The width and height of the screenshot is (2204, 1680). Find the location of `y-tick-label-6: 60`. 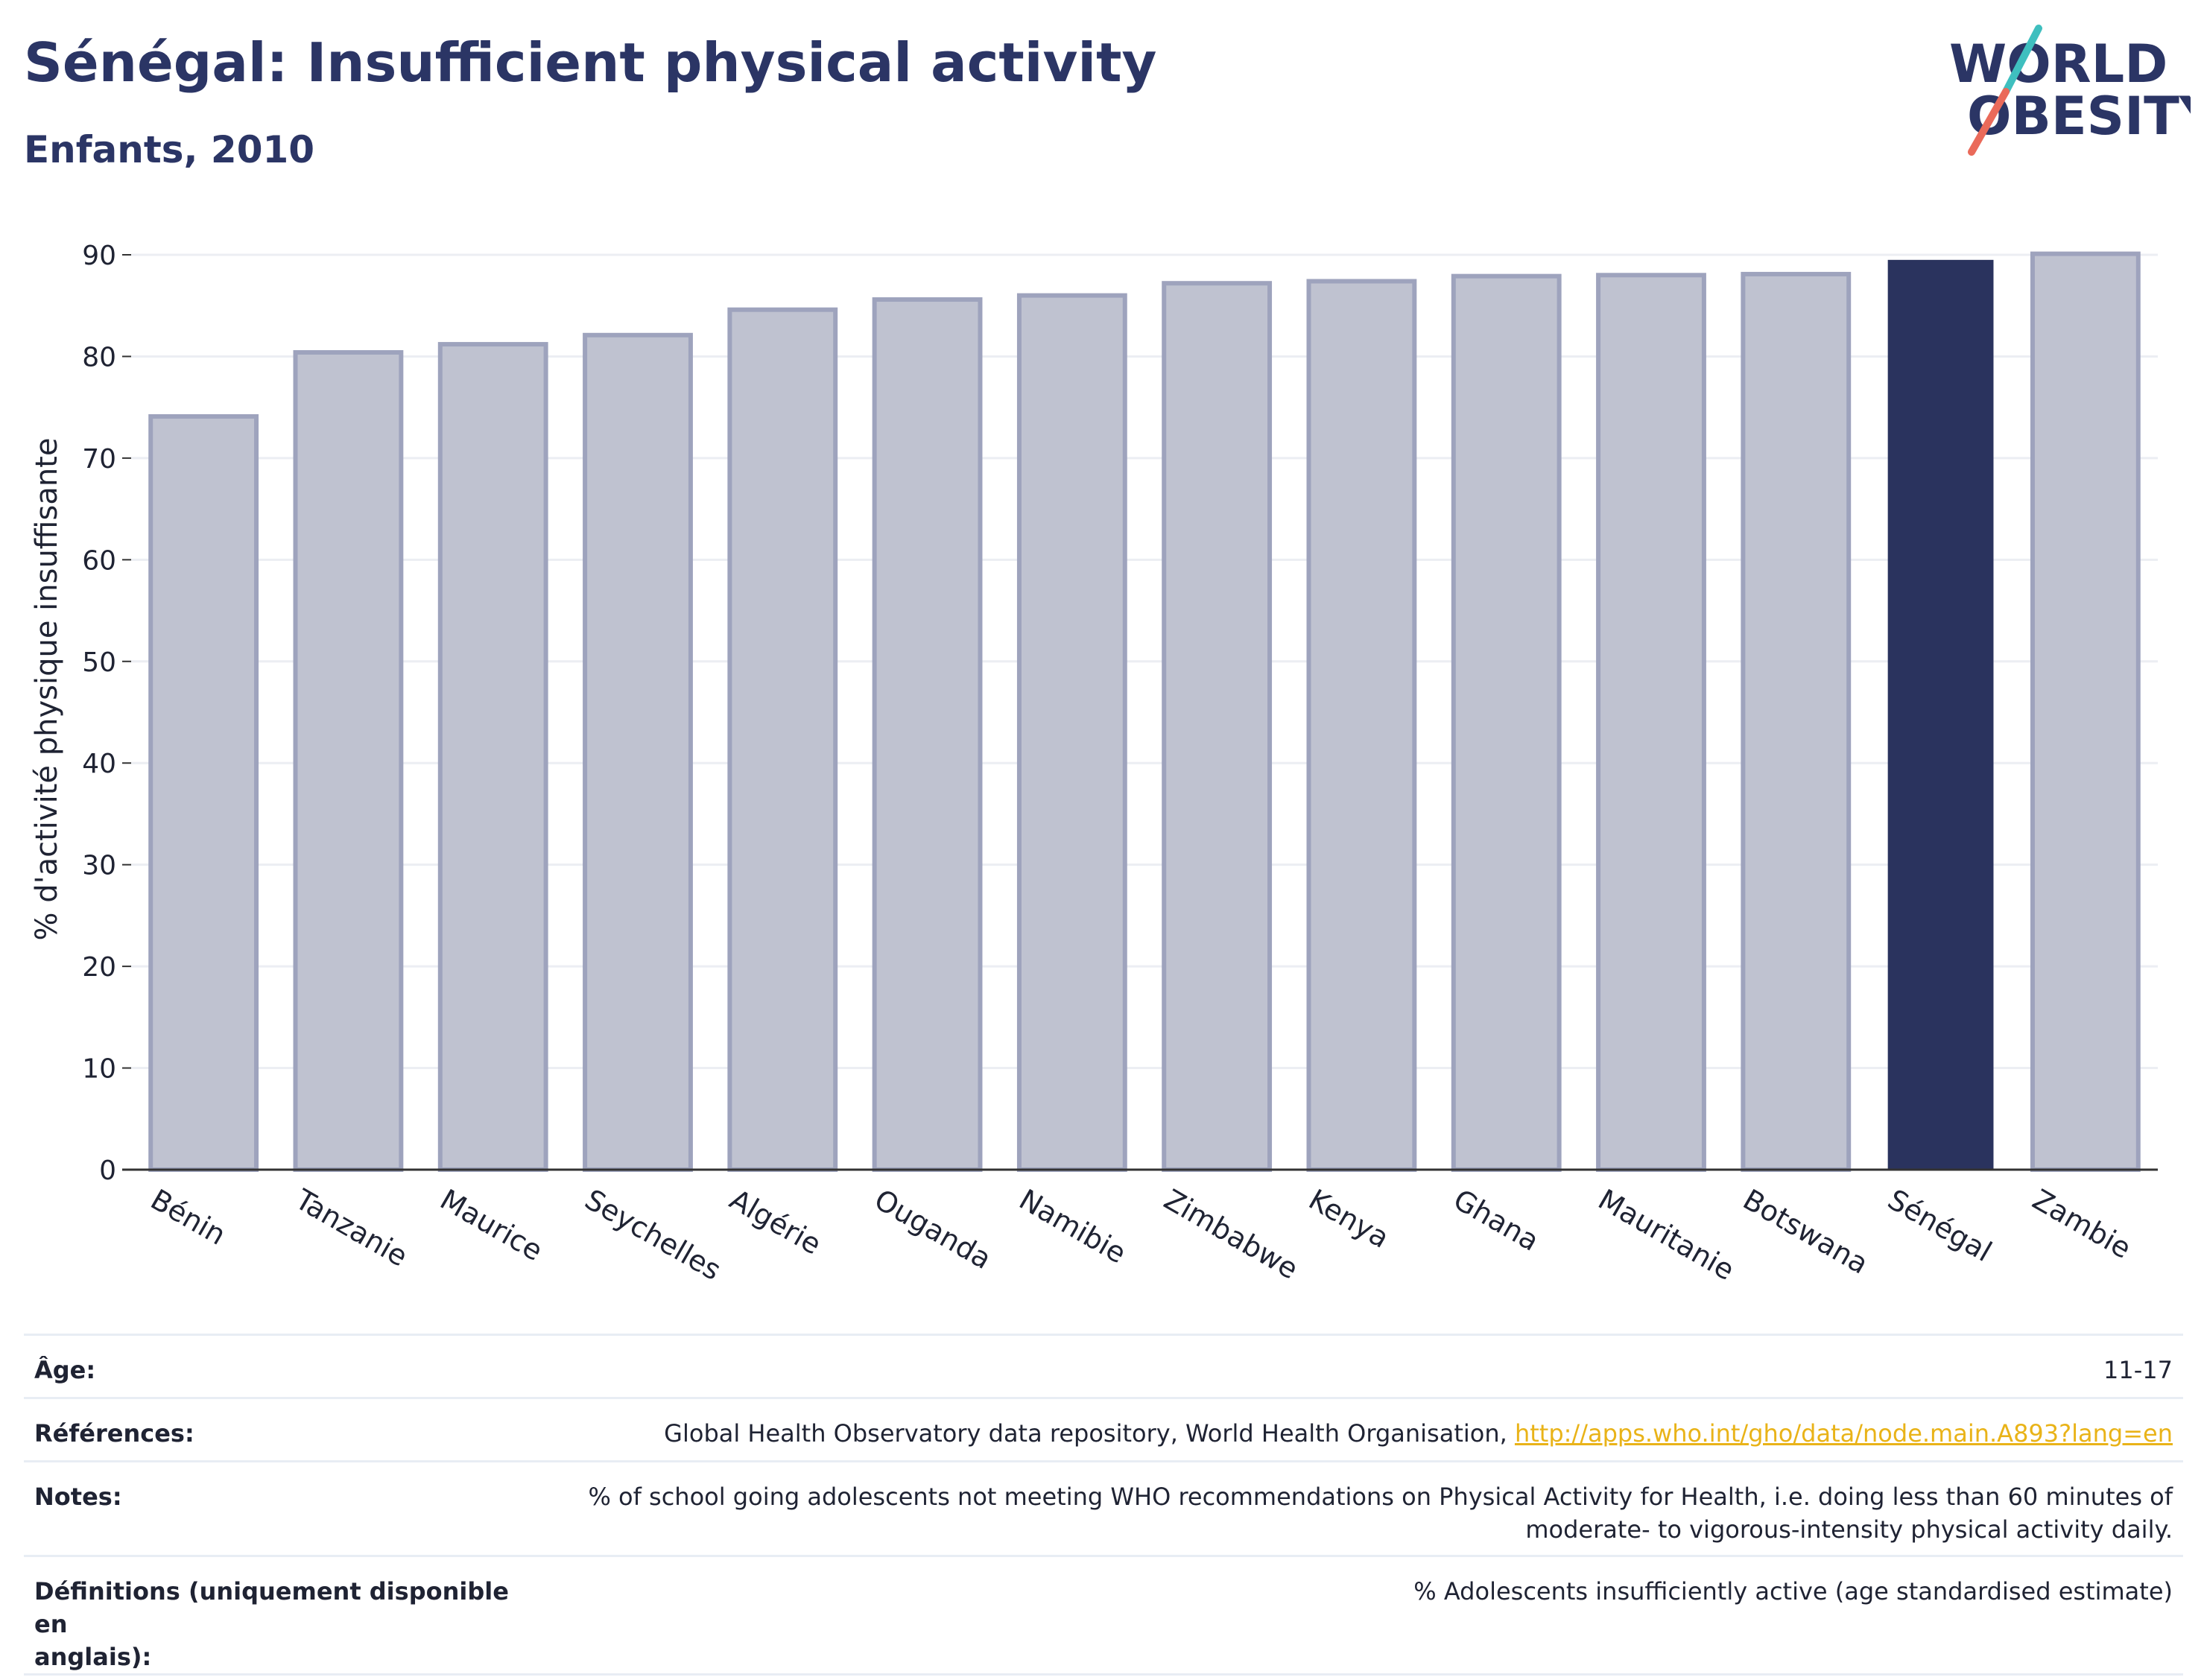

y-tick-label-6: 60 is located at coordinates (99, 560).